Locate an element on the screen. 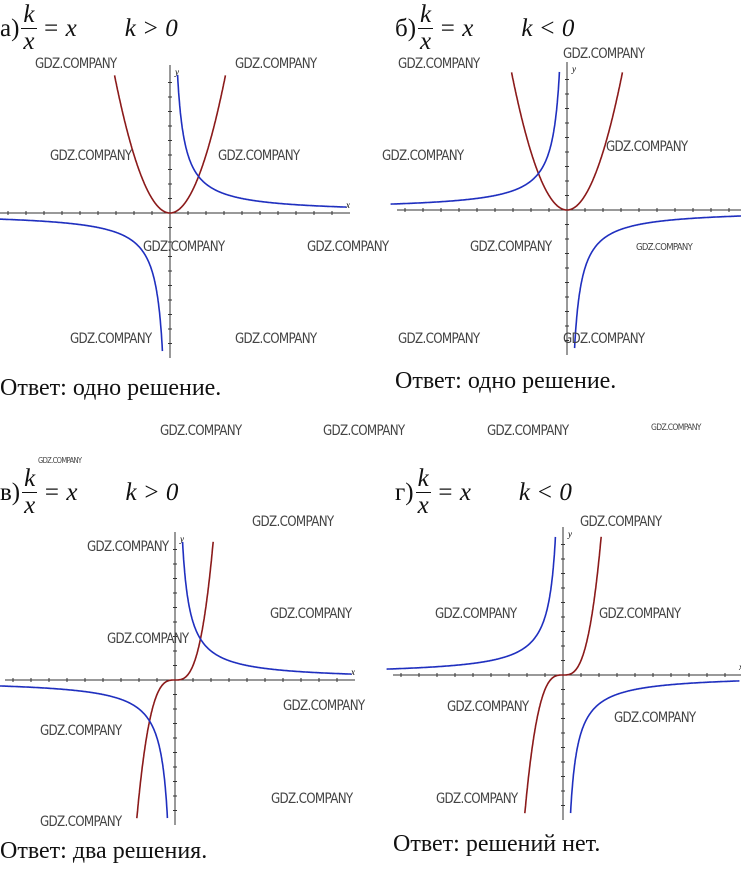  answer: Ответ: решений нет. is located at coordinates (497, 844).